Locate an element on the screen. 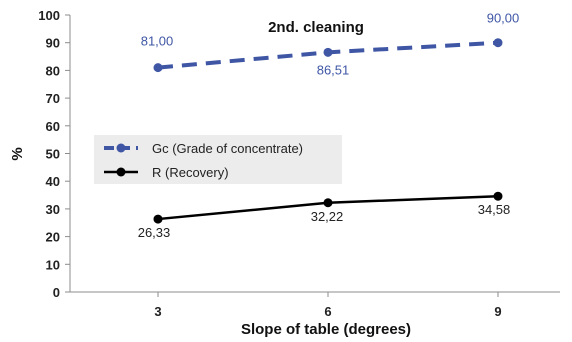 This screenshot has width=572, height=342. y-tick-label: 70 is located at coordinates (53, 98).